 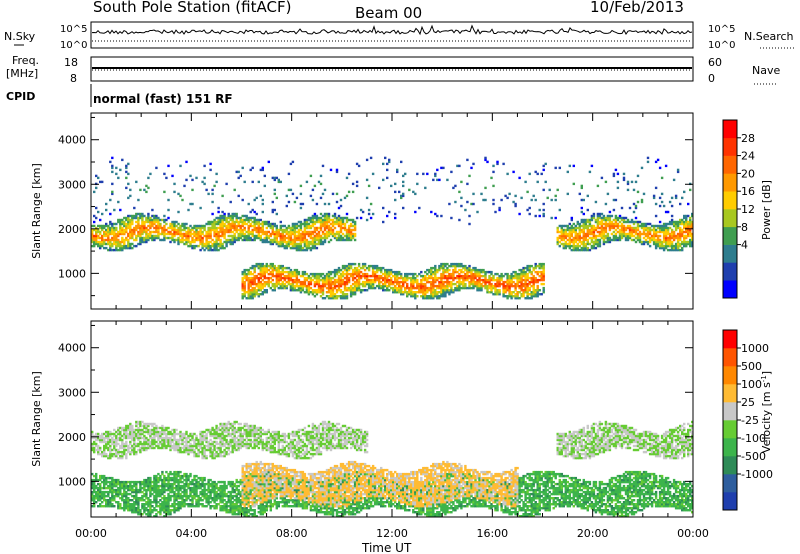 What do you see at coordinates (119, 95) in the screenshot?
I see `cpid-panel: CPID normal (fast) 151 RF` at bounding box center [119, 95].